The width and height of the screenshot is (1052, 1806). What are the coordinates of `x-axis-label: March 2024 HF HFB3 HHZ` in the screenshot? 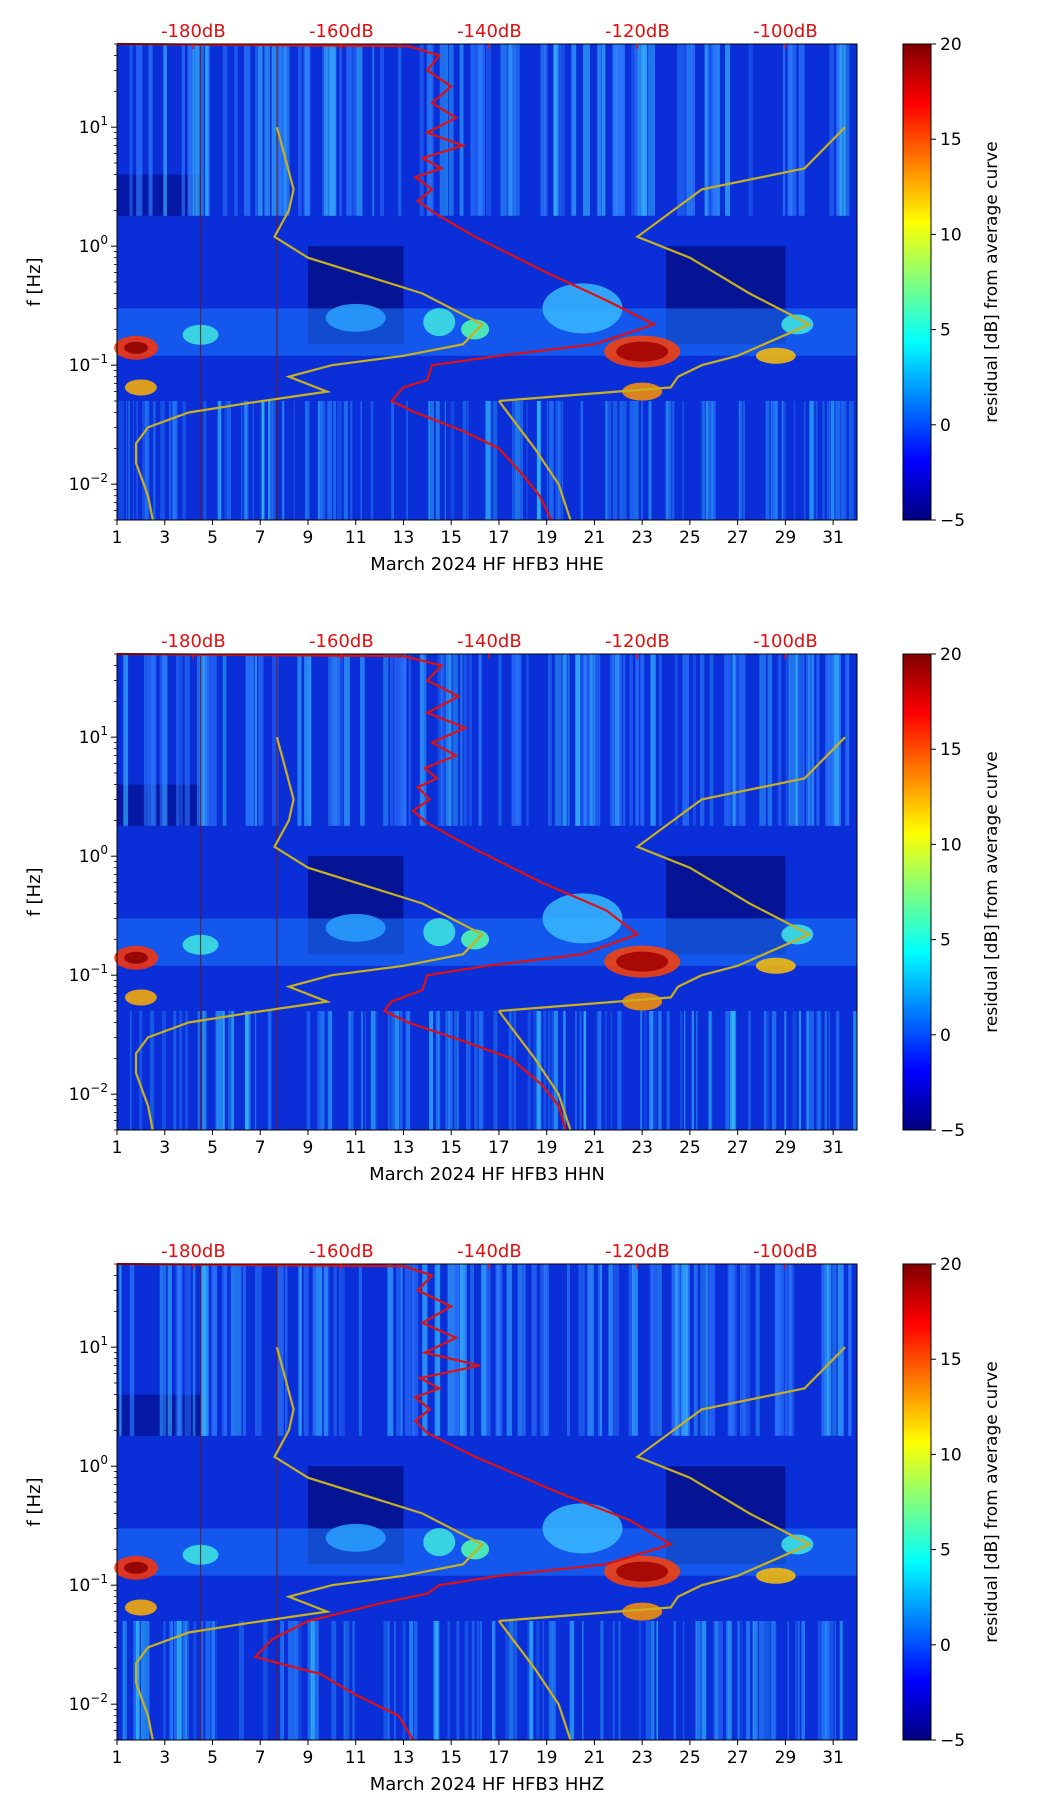 It's located at (487, 1784).